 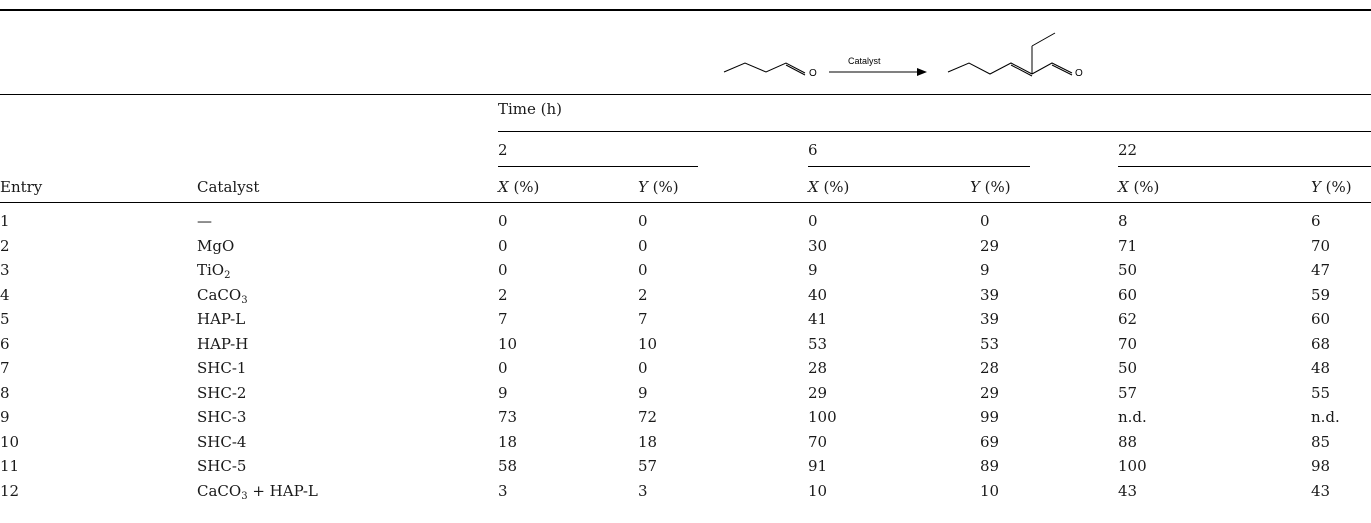 What do you see at coordinates (990, 368) in the screenshot?
I see `yield-6h-cell: 28` at bounding box center [990, 368].